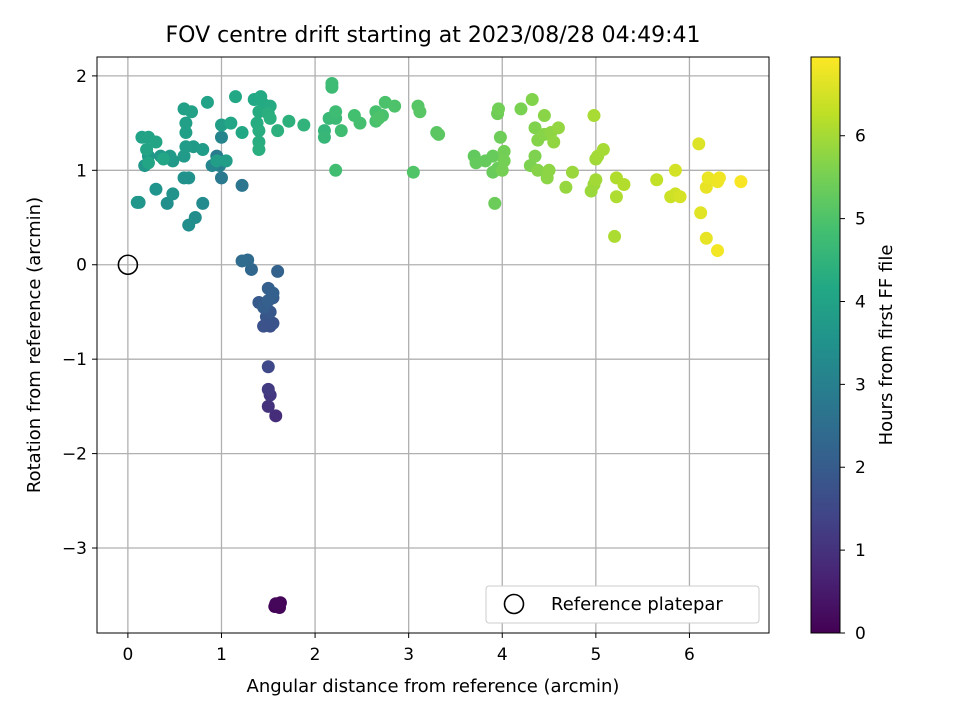  I want to click on x-tick-label: 6, so click(689, 655).